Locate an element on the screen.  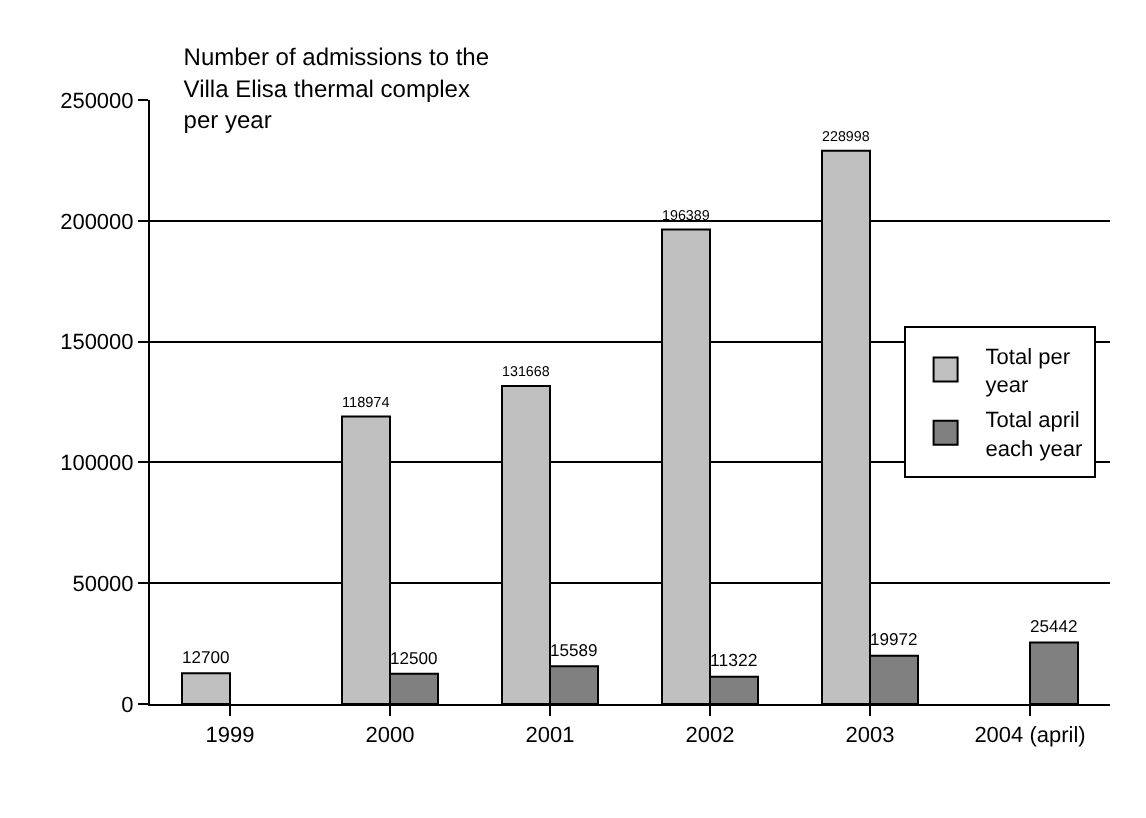
legend-label: Total april each year is located at coordinates (1034, 435).